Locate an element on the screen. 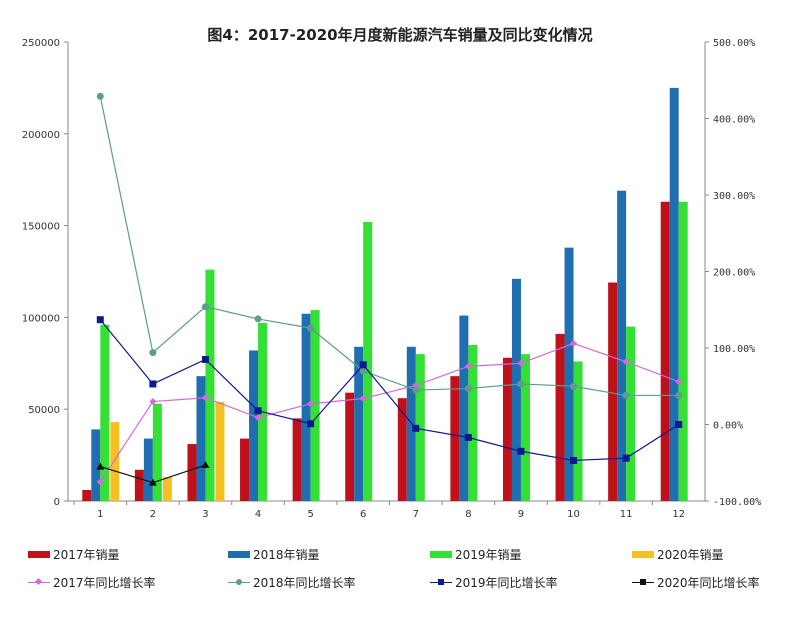  x-tick-label: 7 is located at coordinates (416, 514).